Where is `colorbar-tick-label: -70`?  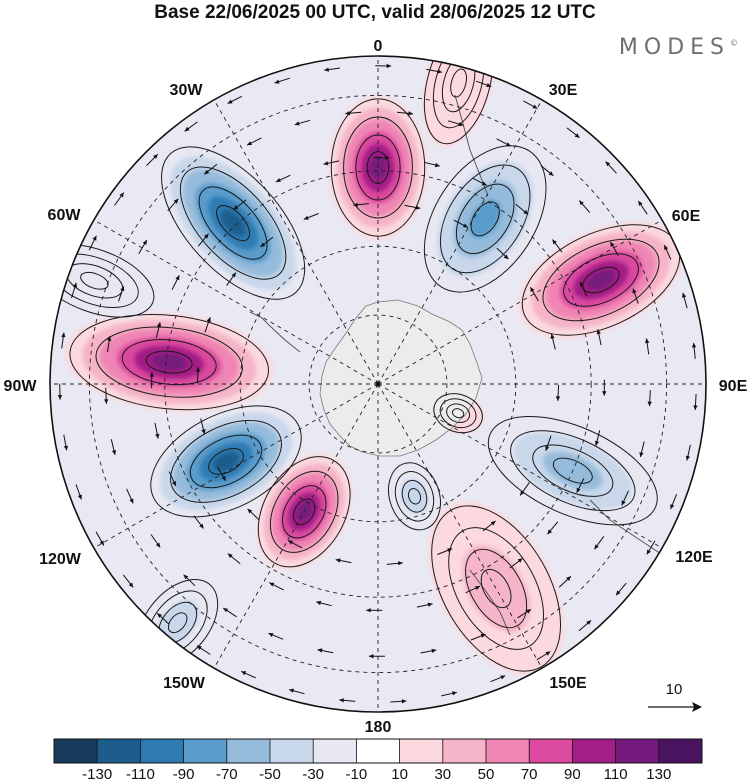 colorbar-tick-label: -70 is located at coordinates (227, 774).